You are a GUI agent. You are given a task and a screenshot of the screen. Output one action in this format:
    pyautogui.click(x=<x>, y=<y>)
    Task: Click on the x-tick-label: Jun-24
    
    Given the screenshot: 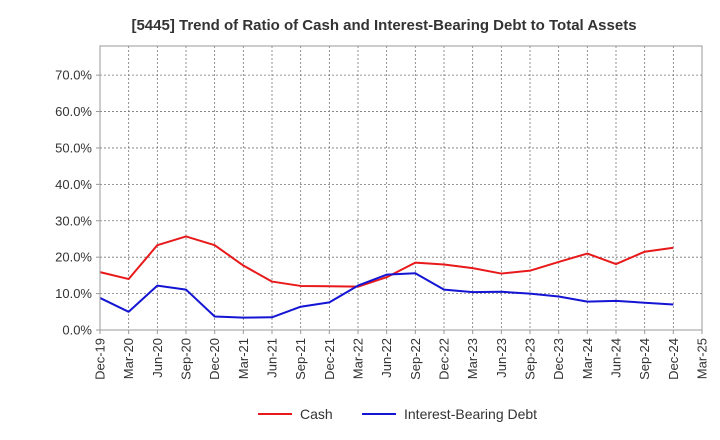 What is the action you would take?
    pyautogui.click(x=616, y=358)
    